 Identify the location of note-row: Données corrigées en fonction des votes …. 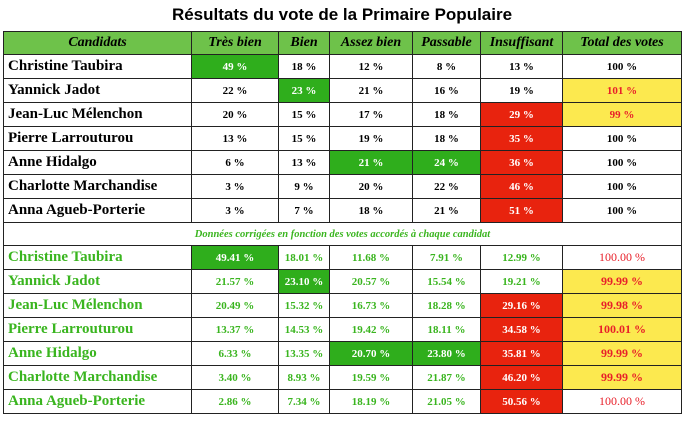
(342, 234).